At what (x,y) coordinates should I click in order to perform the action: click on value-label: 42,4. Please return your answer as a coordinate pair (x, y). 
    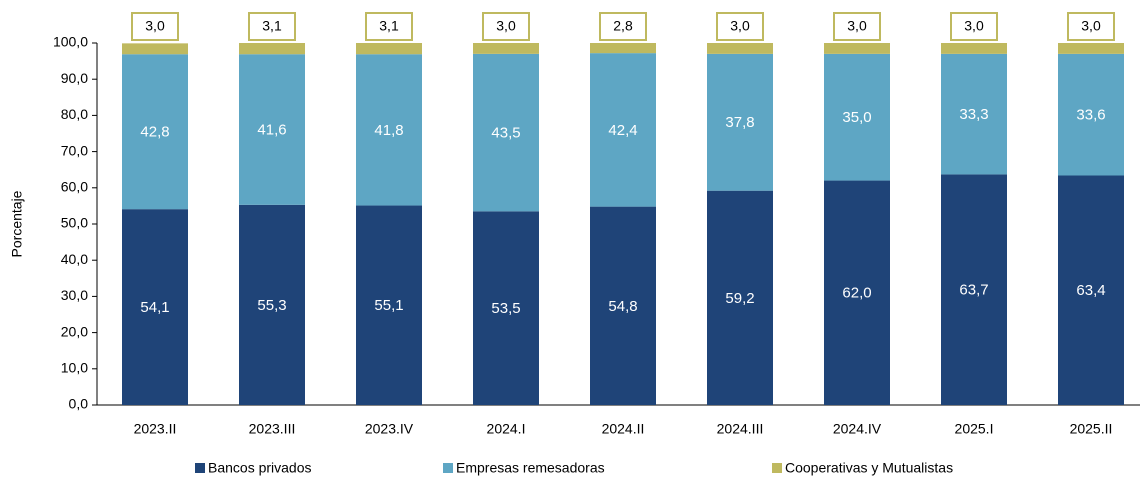
    Looking at the image, I should click on (622, 130).